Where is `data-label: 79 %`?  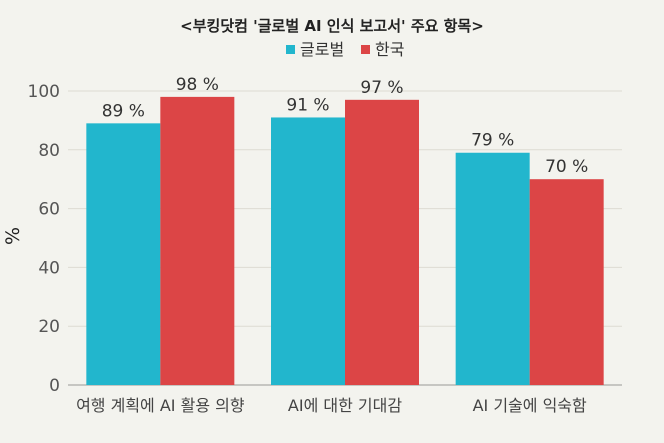 data-label: 79 % is located at coordinates (492, 141).